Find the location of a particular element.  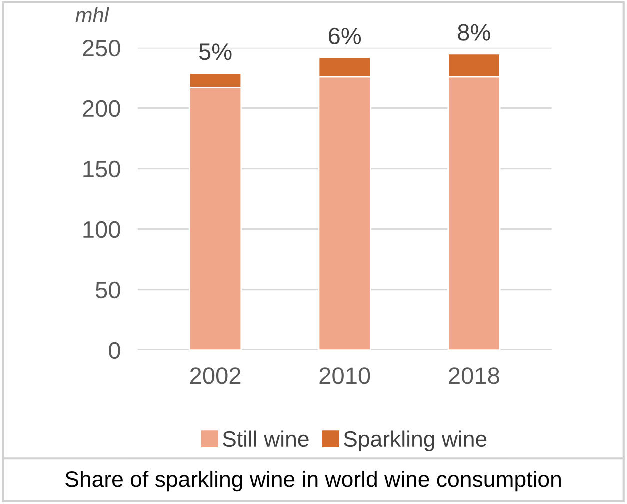

y-tick-label: 150 is located at coordinates (102, 169).